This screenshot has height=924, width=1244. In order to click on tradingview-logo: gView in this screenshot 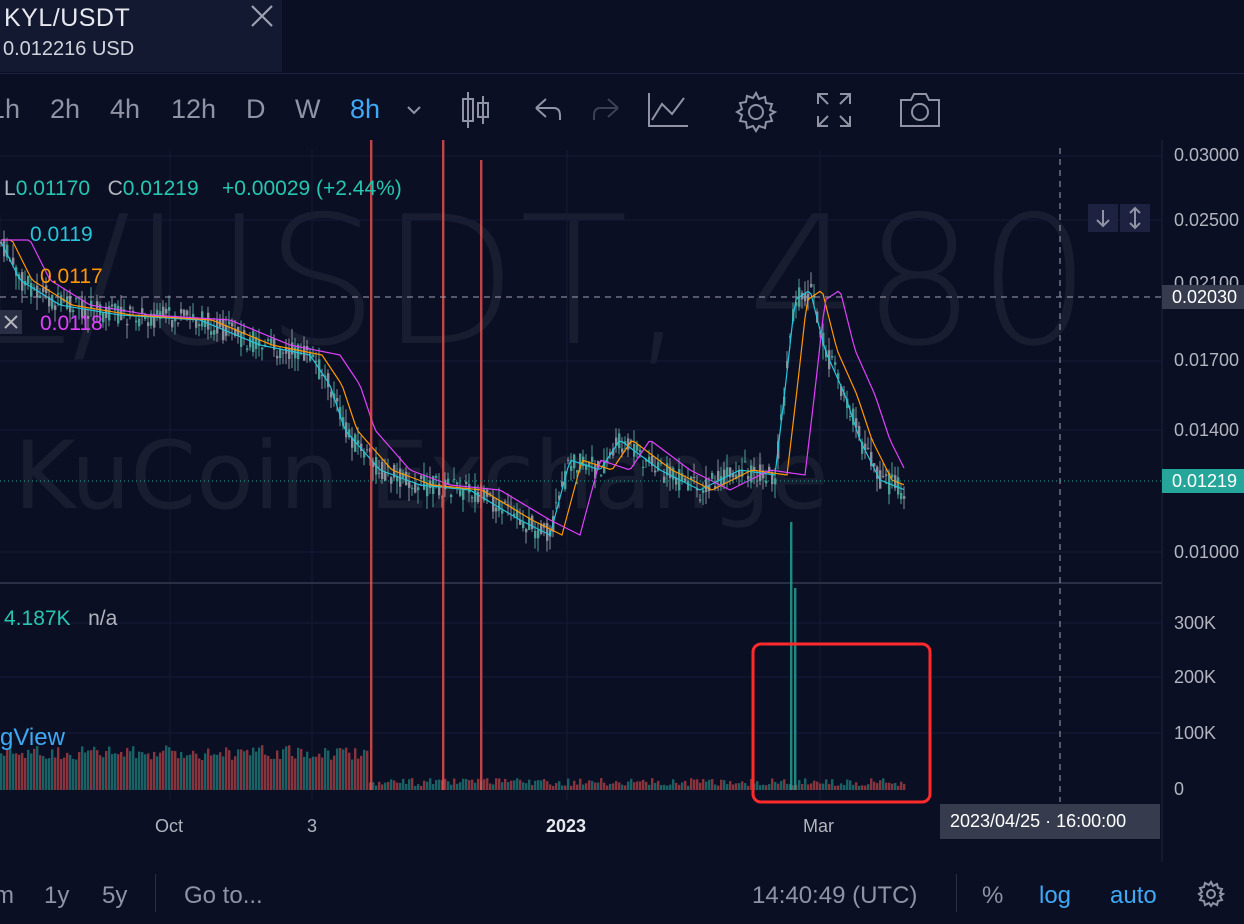, I will do `click(32, 737)`.